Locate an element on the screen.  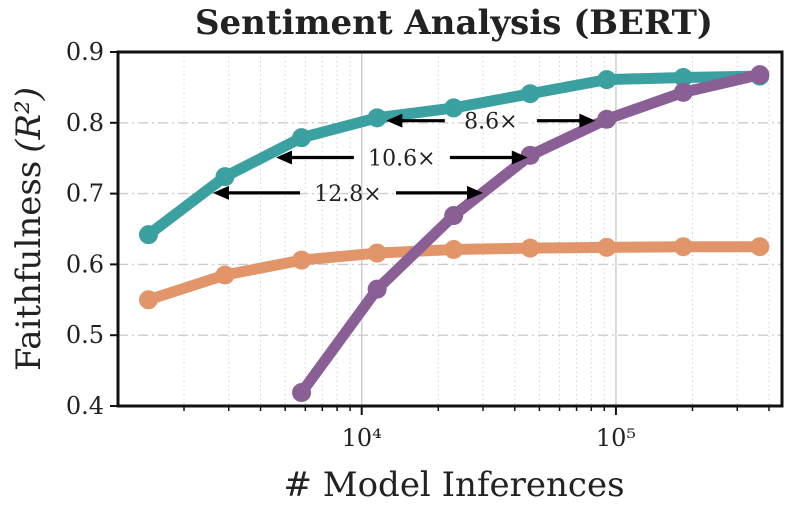
annotation-label: 12.8× is located at coordinates (347, 194).